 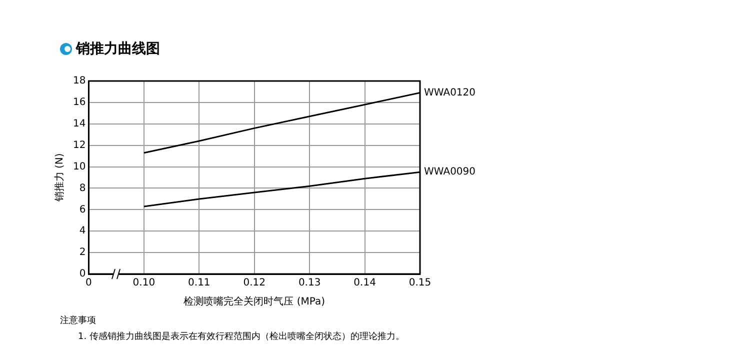 What do you see at coordinates (144, 283) in the screenshot?
I see `x-tick-label: 0.10` at bounding box center [144, 283].